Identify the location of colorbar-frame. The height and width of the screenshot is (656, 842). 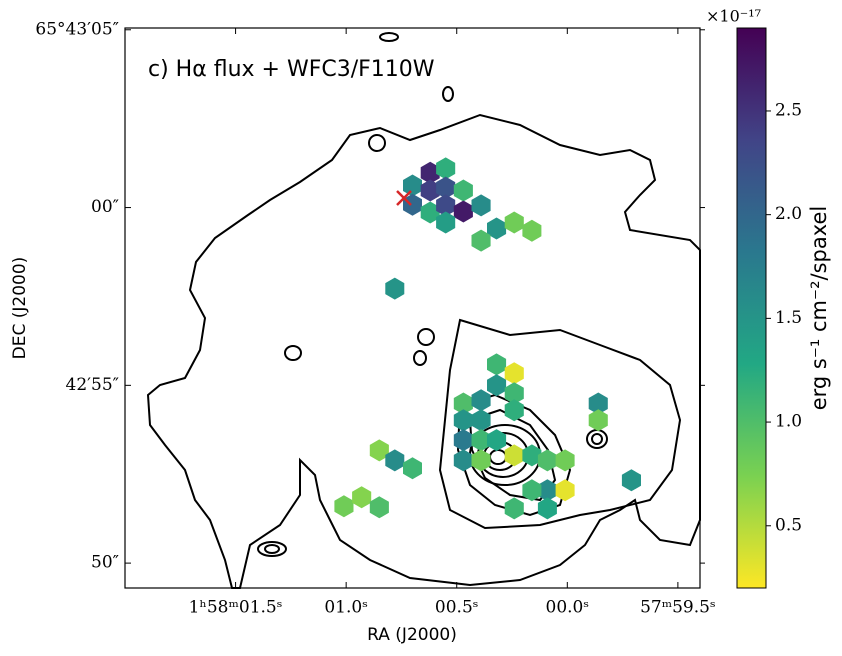
(751, 308).